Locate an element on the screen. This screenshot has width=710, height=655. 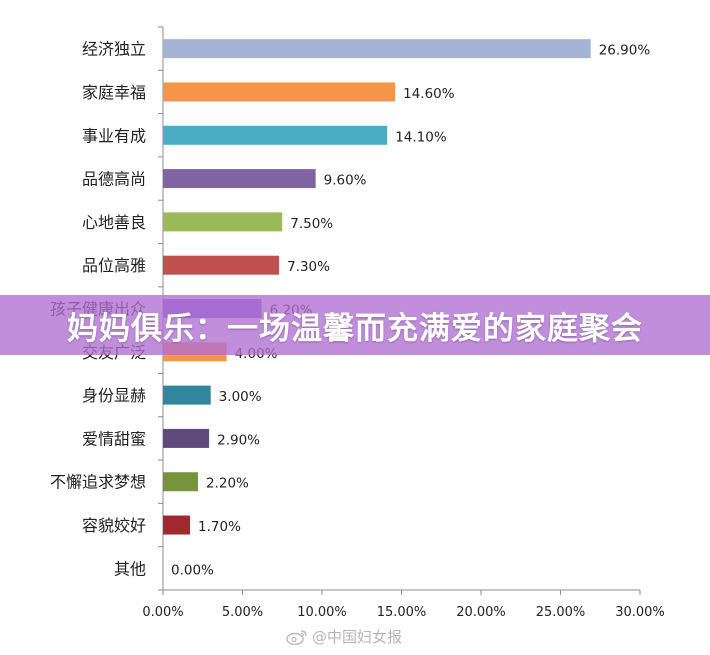
value-label: 7.50% is located at coordinates (311, 224).